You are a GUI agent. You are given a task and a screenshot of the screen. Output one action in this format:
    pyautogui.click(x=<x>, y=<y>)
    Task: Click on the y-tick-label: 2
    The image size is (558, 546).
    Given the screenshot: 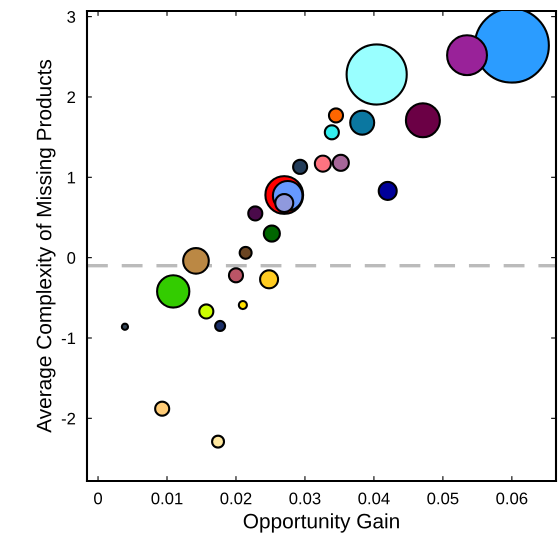 What is the action you would take?
    pyautogui.click(x=71, y=97)
    